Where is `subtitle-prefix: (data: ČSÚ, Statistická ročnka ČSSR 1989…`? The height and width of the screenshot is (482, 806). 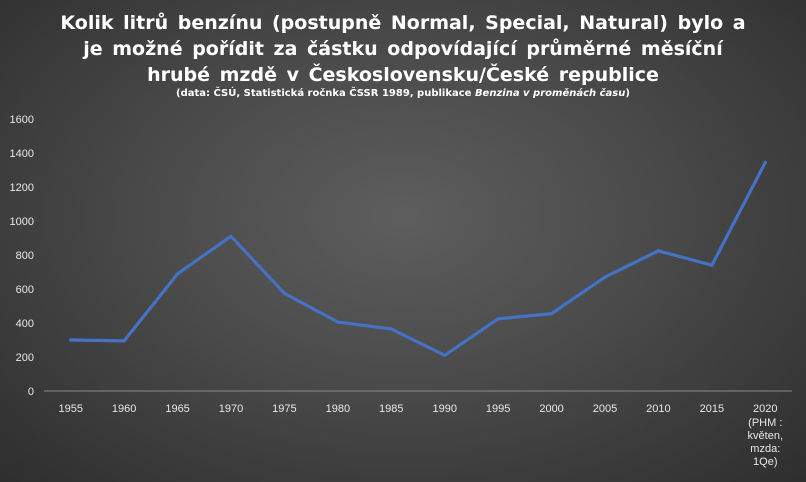
subtitle-prefix: (data: ČSÚ, Statistická ročnka ČSSR 1989… is located at coordinates (325, 93).